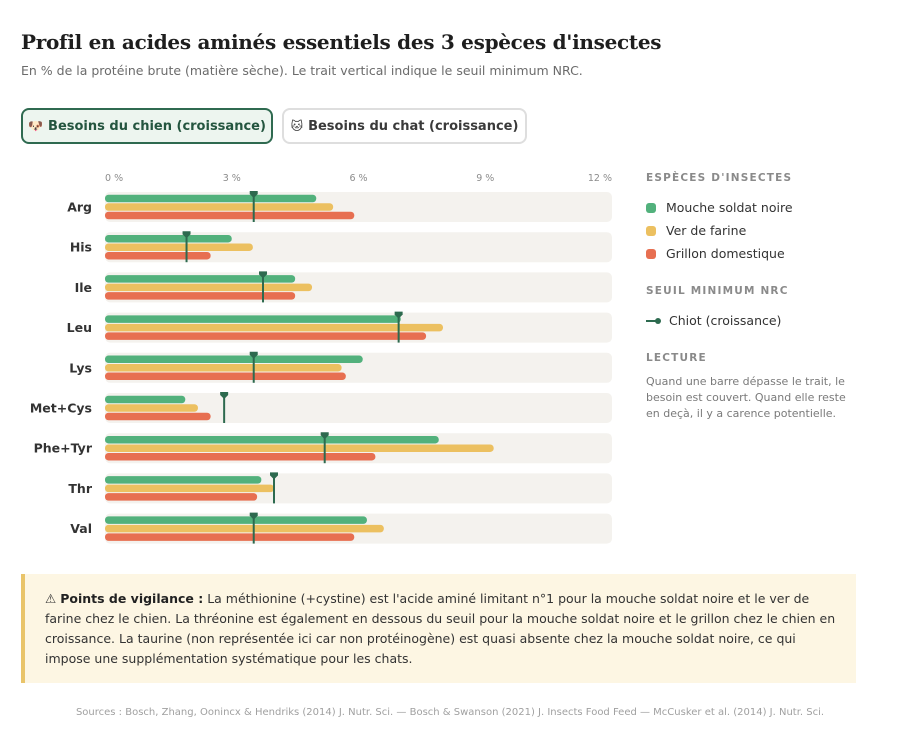 The image size is (900, 749). Describe the element at coordinates (413, 126) in the screenshot. I see `cat-needs-label: Besoins du chat (croissance)` at that location.